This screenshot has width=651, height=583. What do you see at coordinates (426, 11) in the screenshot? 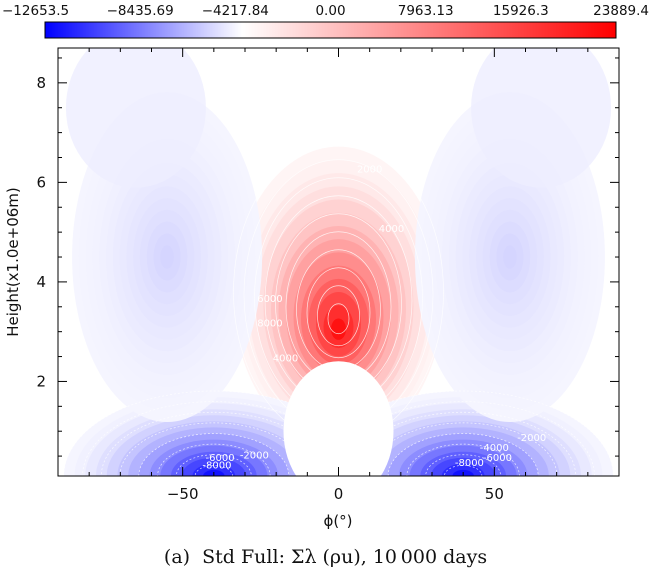
I see `colorbar-tick-label: 7963.13` at bounding box center [426, 11].